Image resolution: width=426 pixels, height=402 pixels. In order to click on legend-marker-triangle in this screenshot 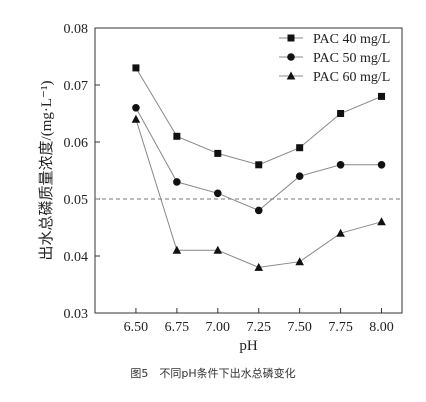, I will do `click(291, 75)`.